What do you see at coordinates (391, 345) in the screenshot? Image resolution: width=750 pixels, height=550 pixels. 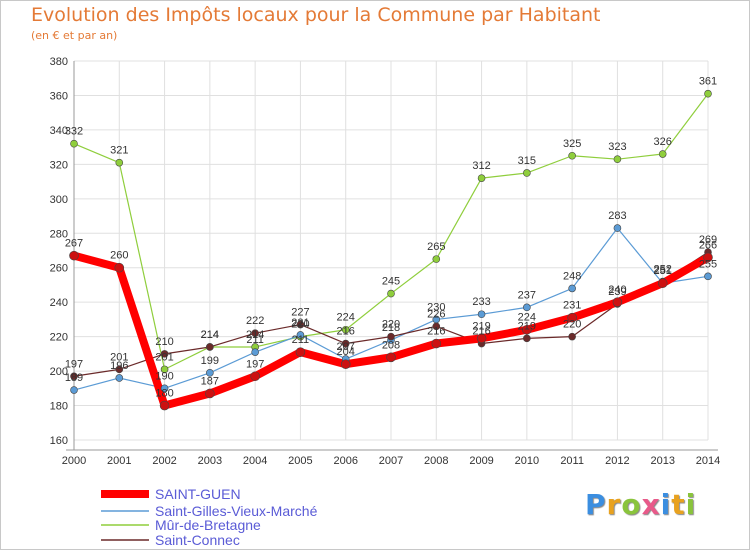 I see `data-label: 208` at bounding box center [391, 345].